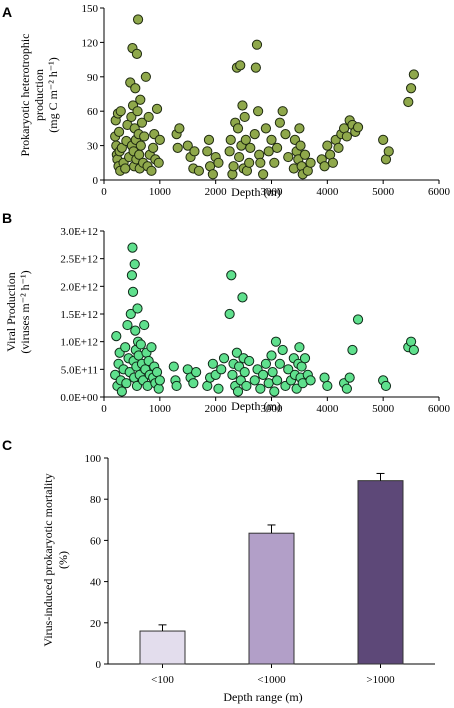  I want to click on panel-c-y-tick-label: 60, so click(96, 541).